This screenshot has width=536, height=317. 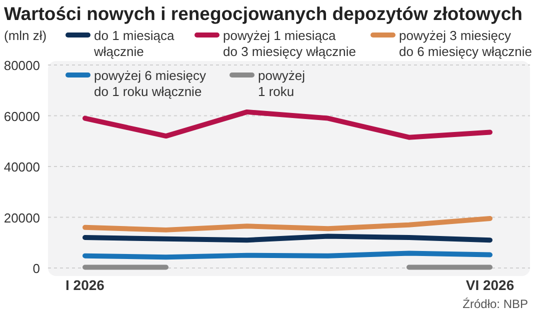 I want to click on x-tick-label: VI 2026, so click(x=490, y=285).